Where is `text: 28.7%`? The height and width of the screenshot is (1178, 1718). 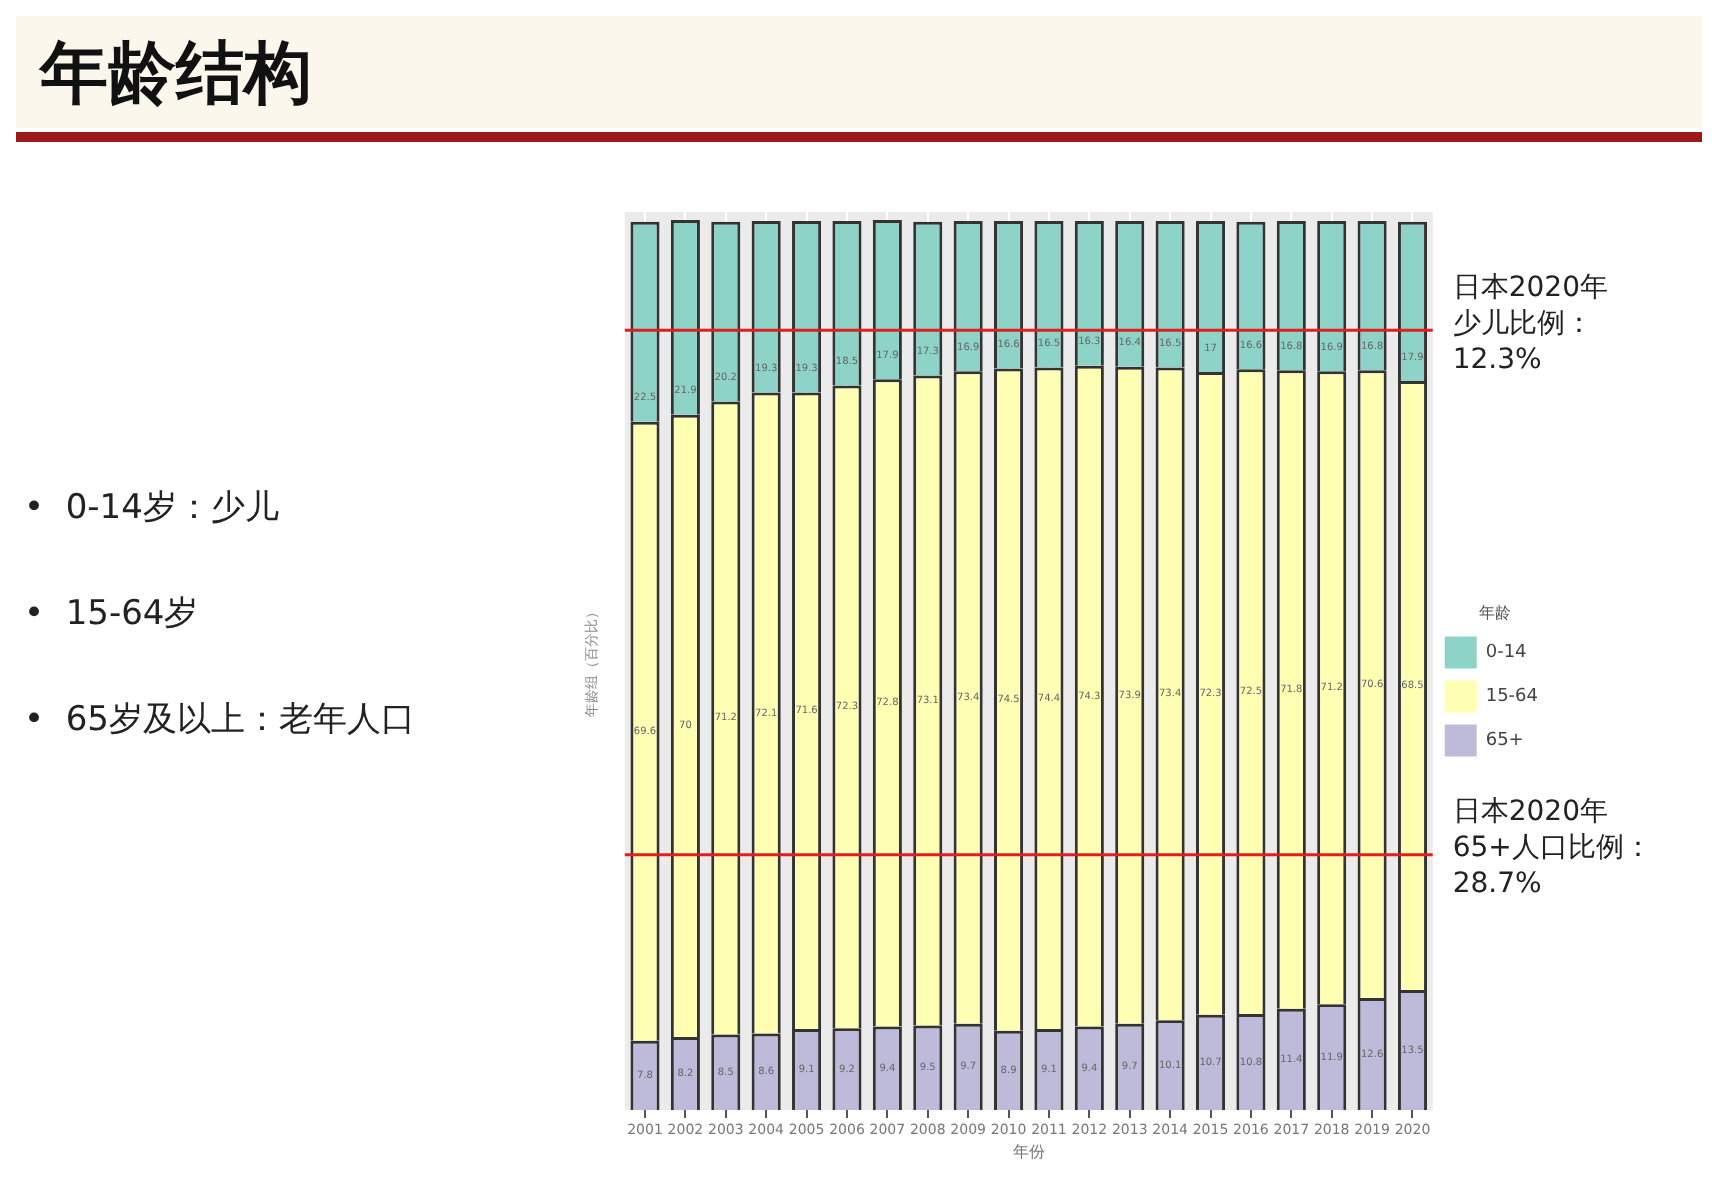 text: 28.7% is located at coordinates (1497, 884).